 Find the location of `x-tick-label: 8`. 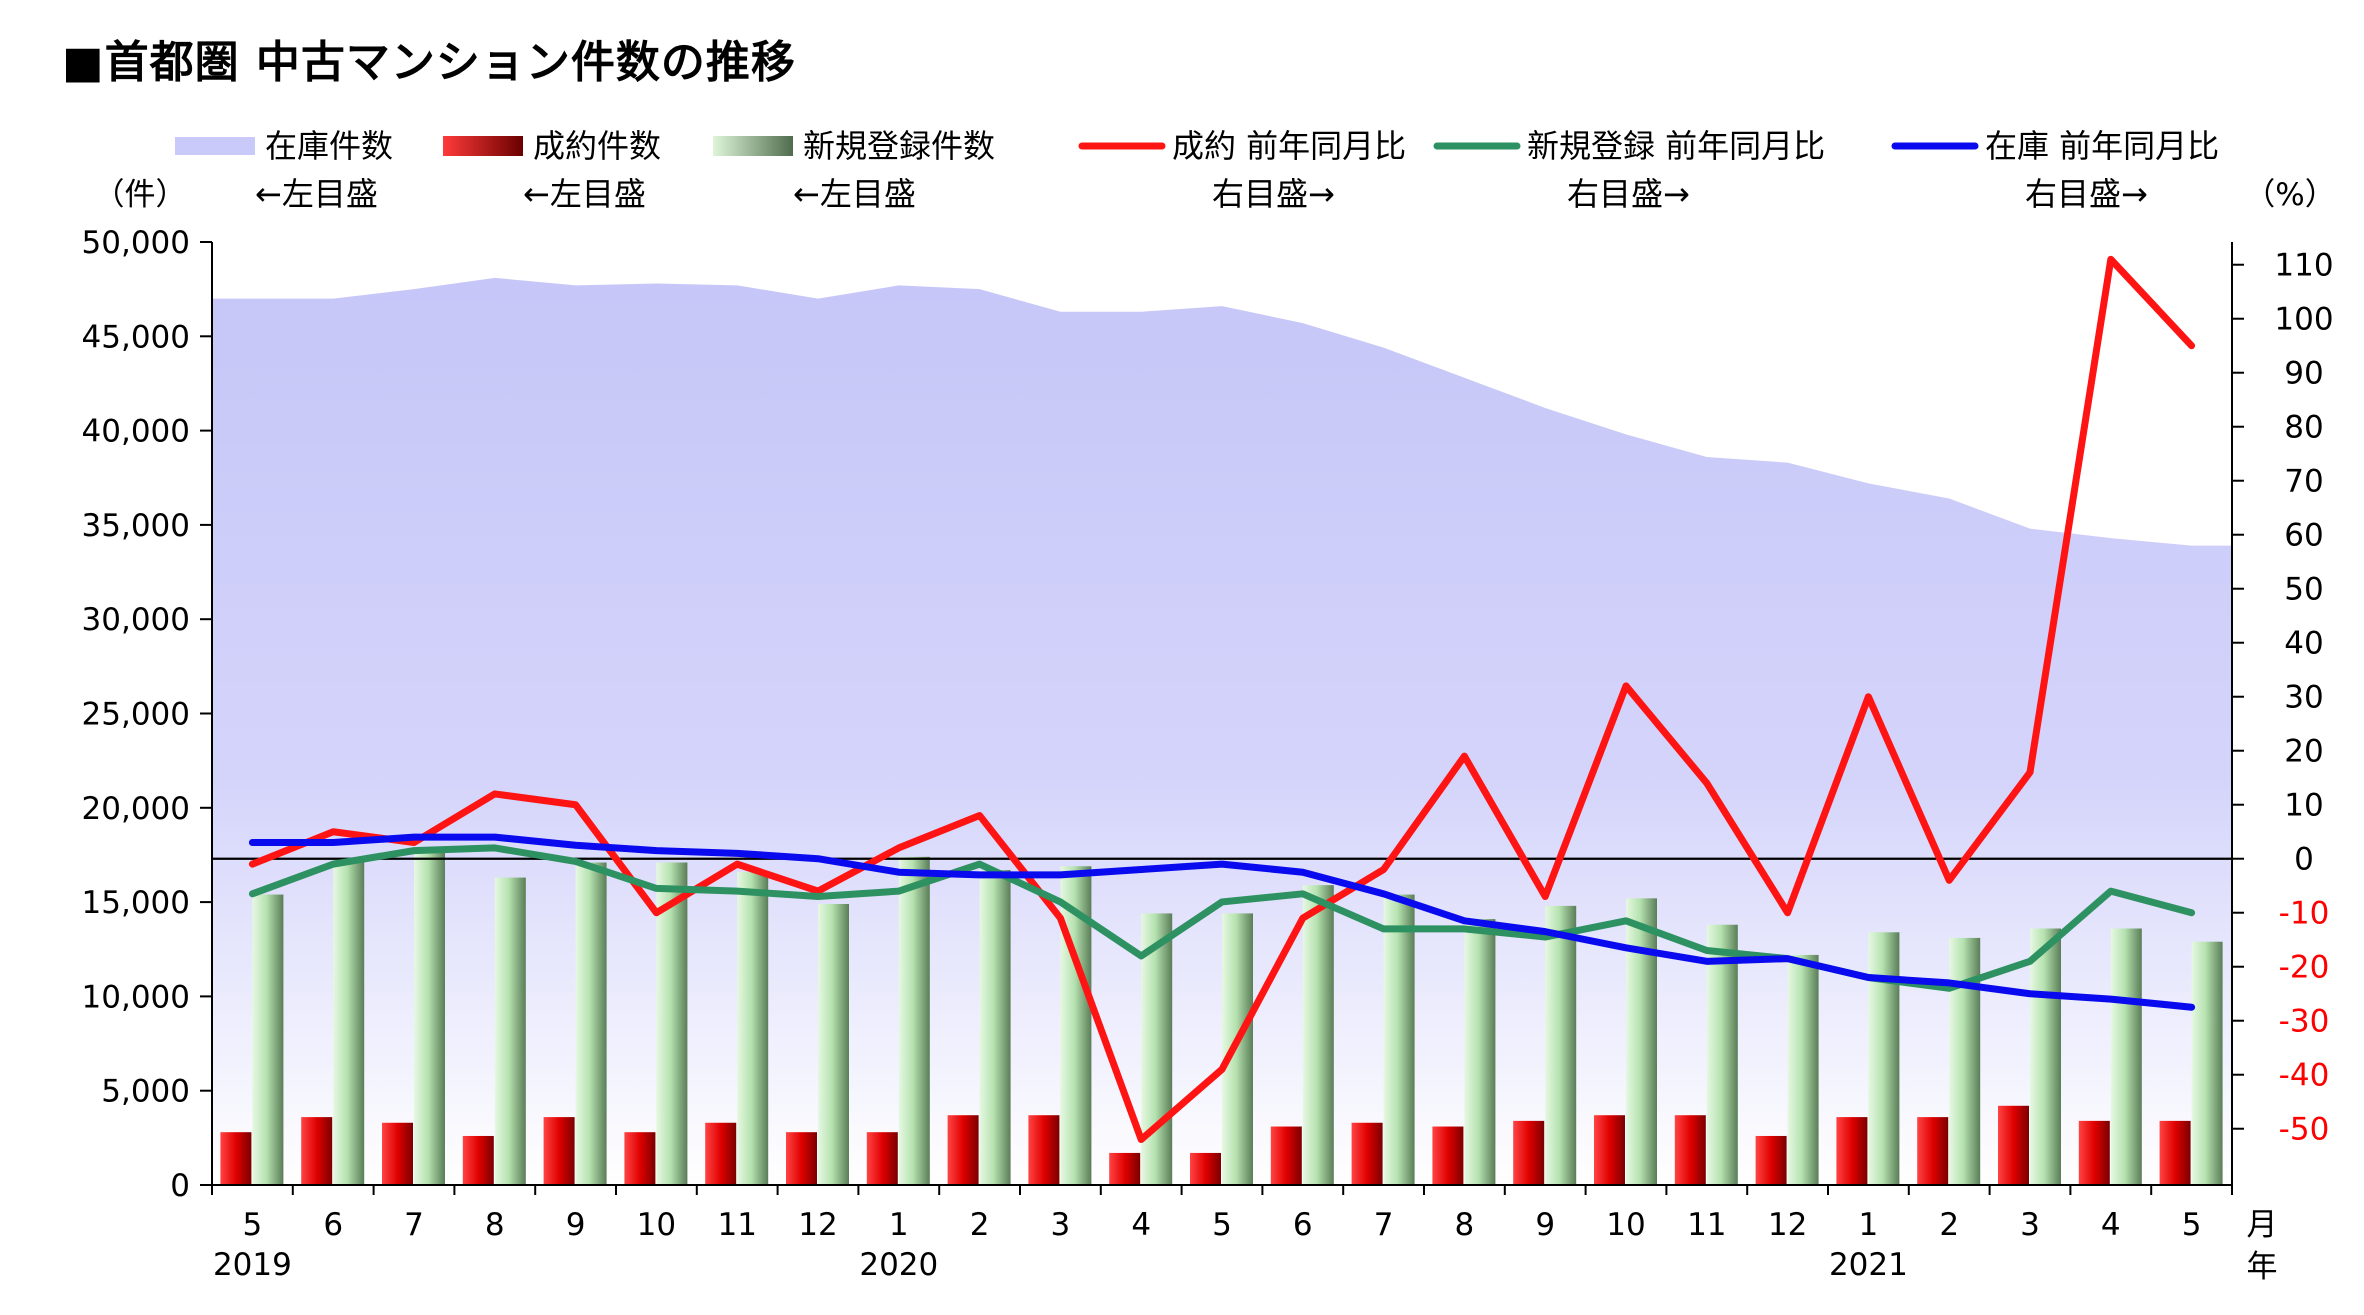

x-tick-label: 8 is located at coordinates (1465, 1225).